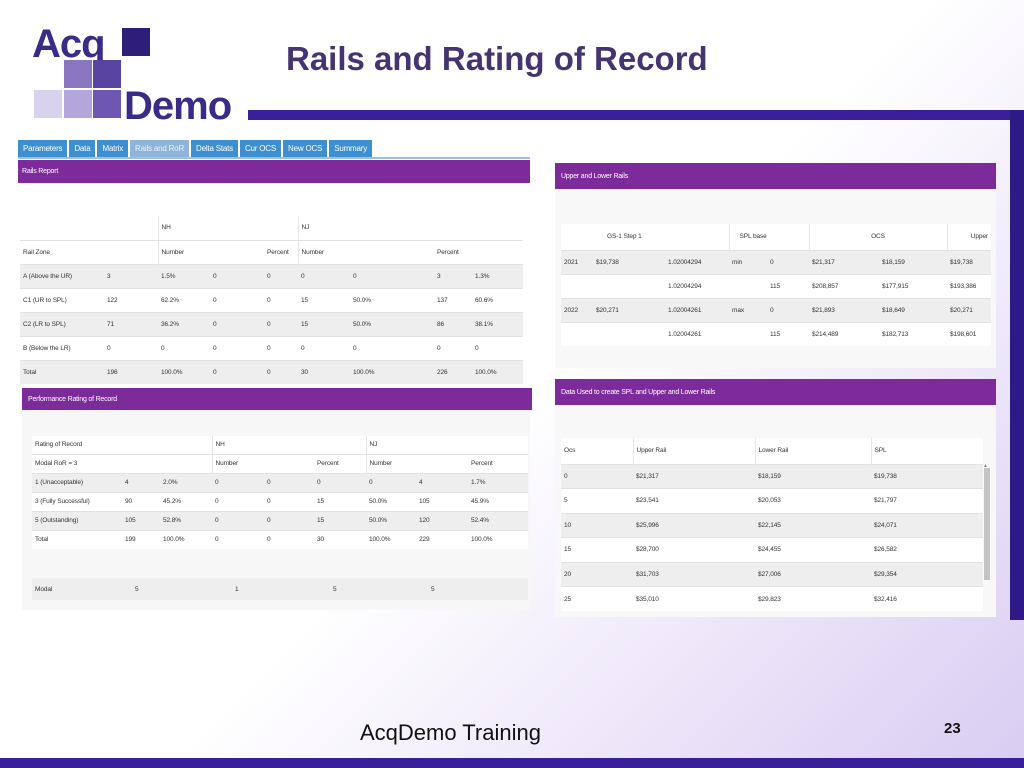  Describe the element at coordinates (351, 149) in the screenshot. I see `tab-summary: Summary` at that location.